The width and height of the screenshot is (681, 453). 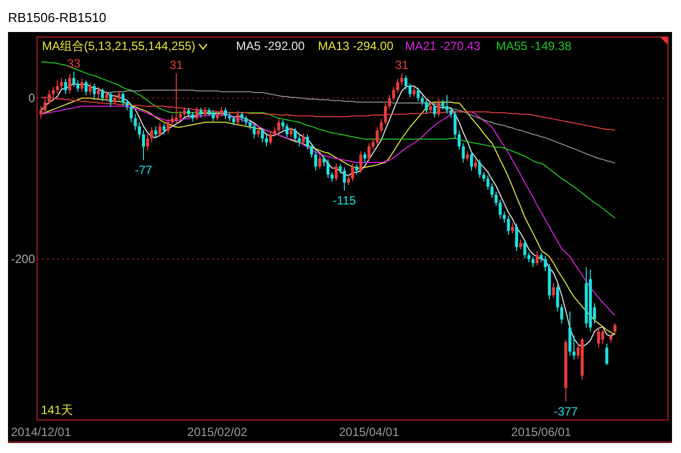 I want to click on annotation: 31, so click(x=402, y=65).